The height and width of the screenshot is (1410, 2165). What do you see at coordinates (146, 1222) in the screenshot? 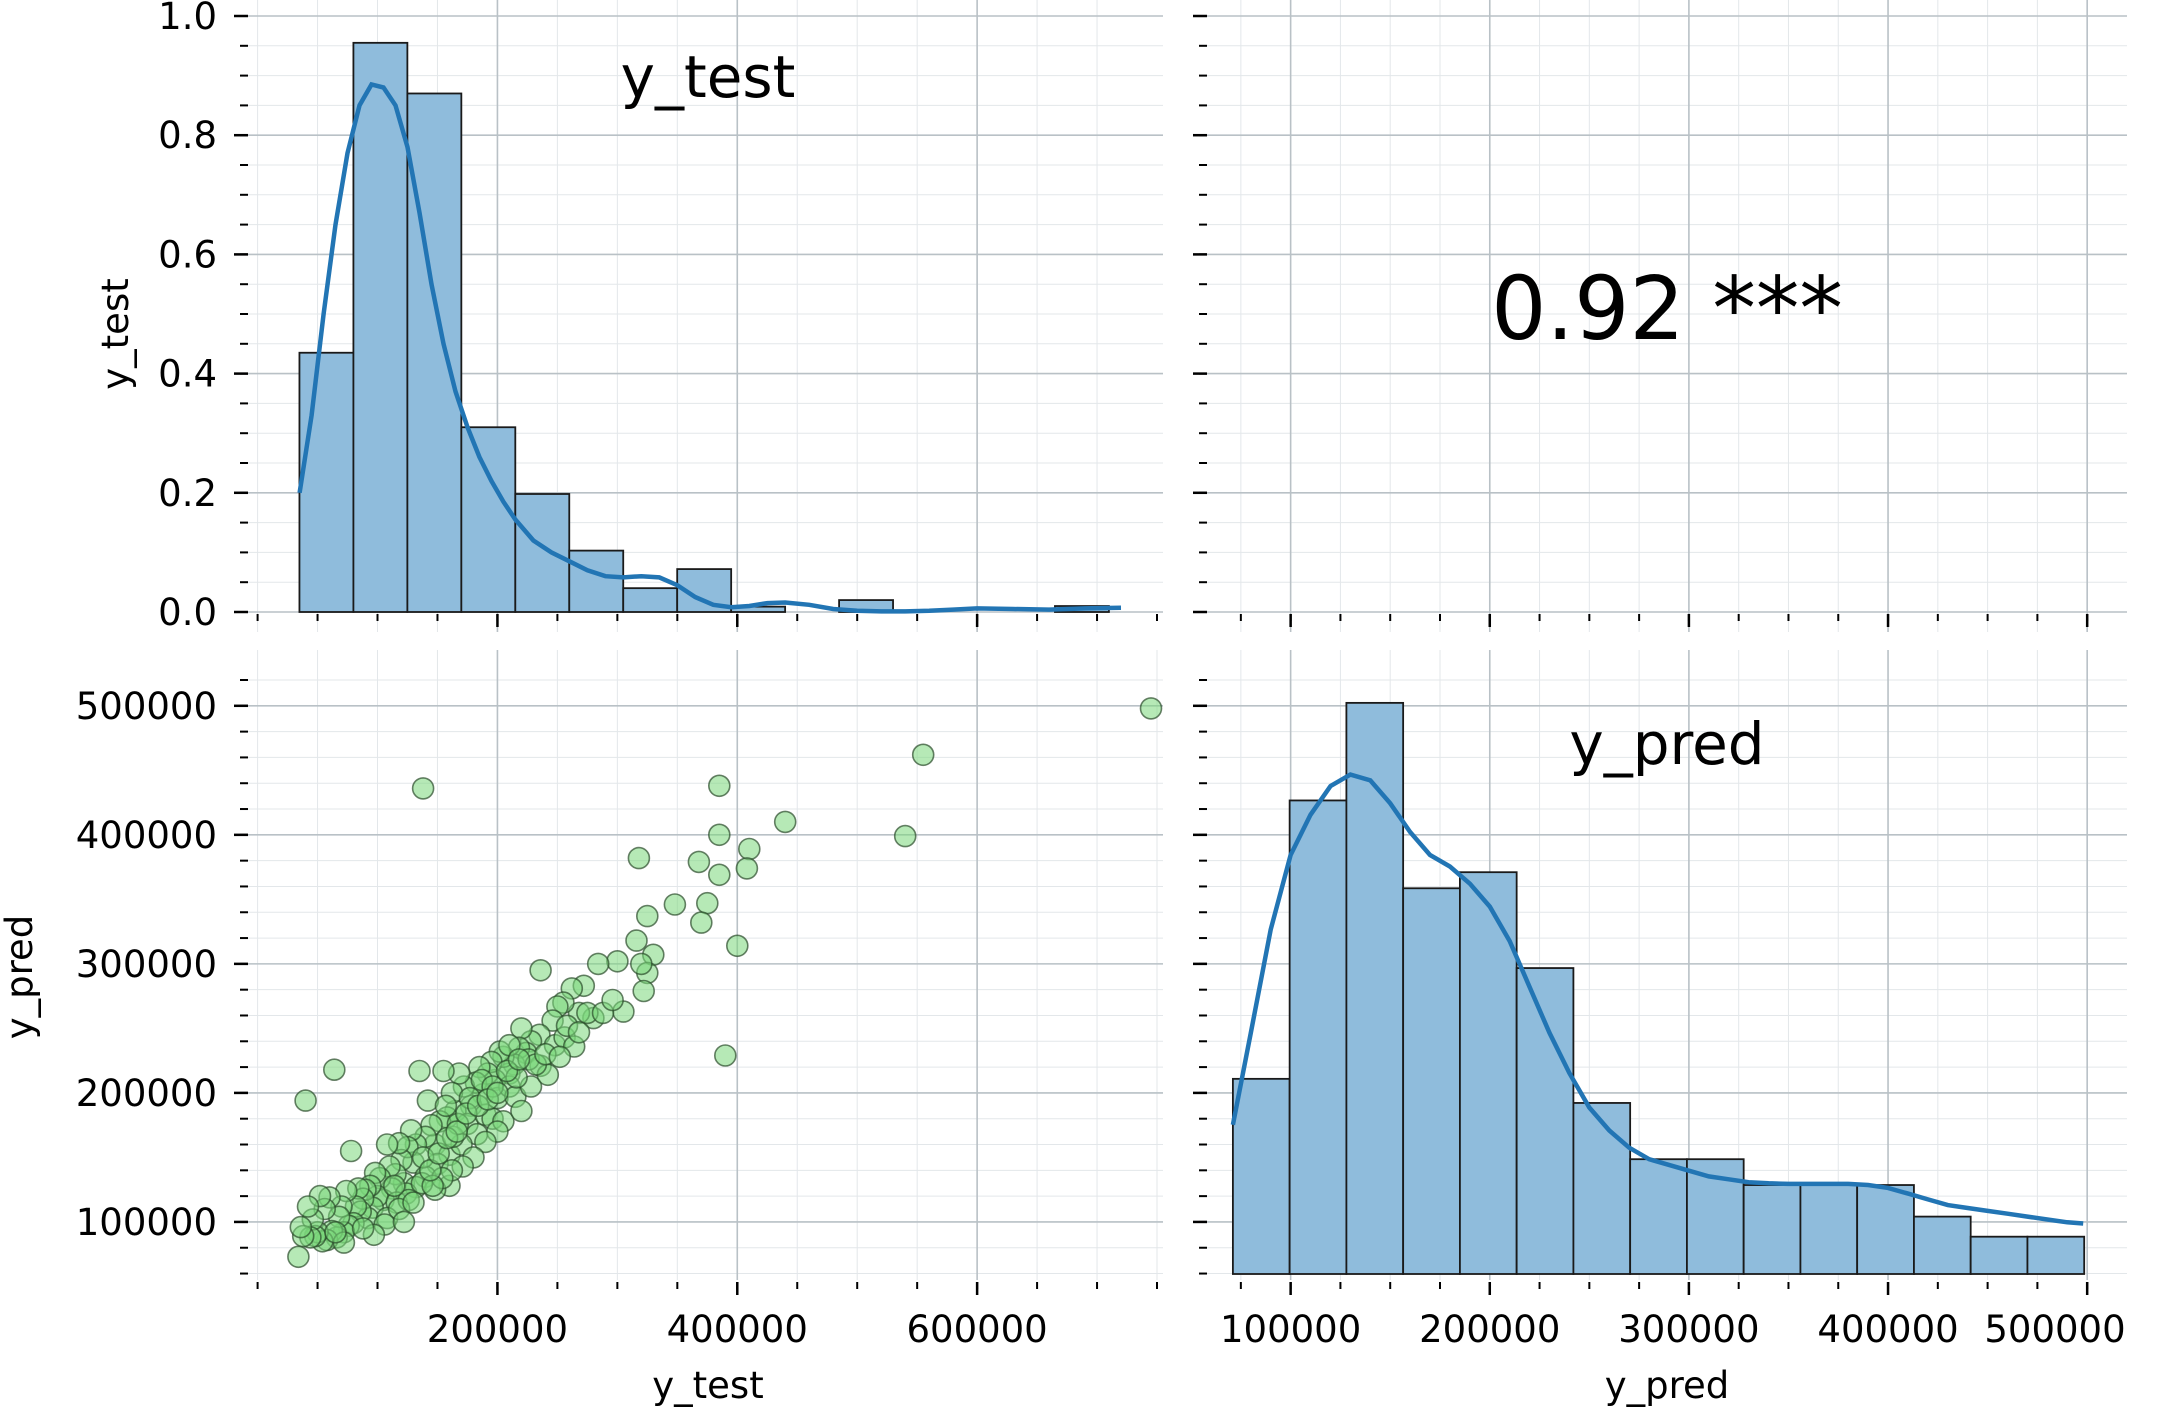
I see `y-tick-label: 100000` at bounding box center [146, 1222].